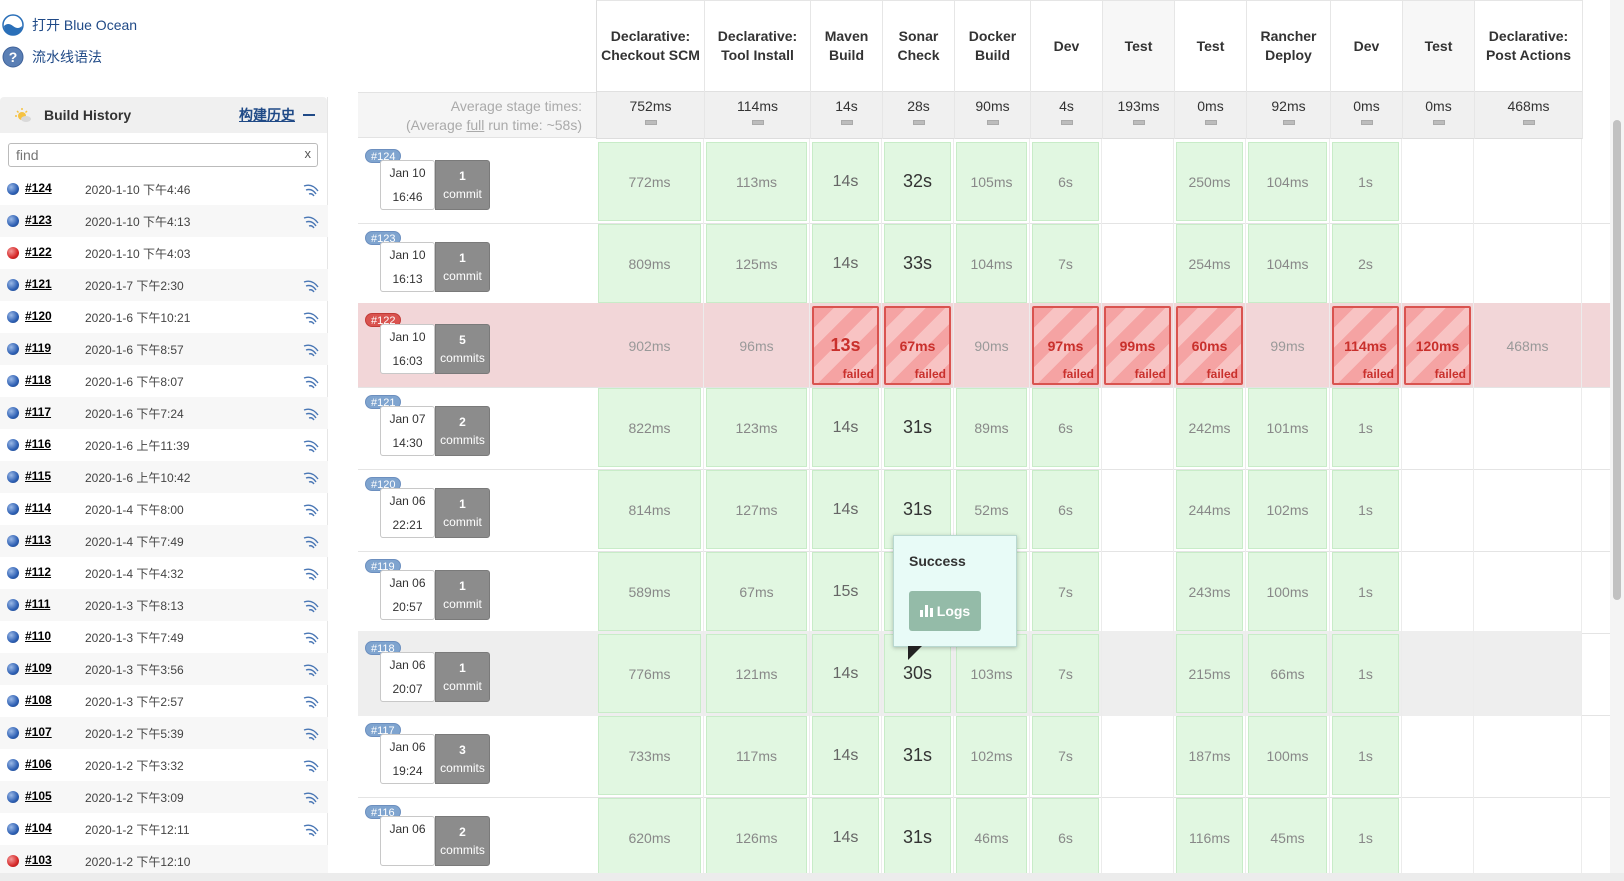 The width and height of the screenshot is (1624, 881). What do you see at coordinates (650, 673) in the screenshot?
I see `stage-cell-success: 776ms` at bounding box center [650, 673].